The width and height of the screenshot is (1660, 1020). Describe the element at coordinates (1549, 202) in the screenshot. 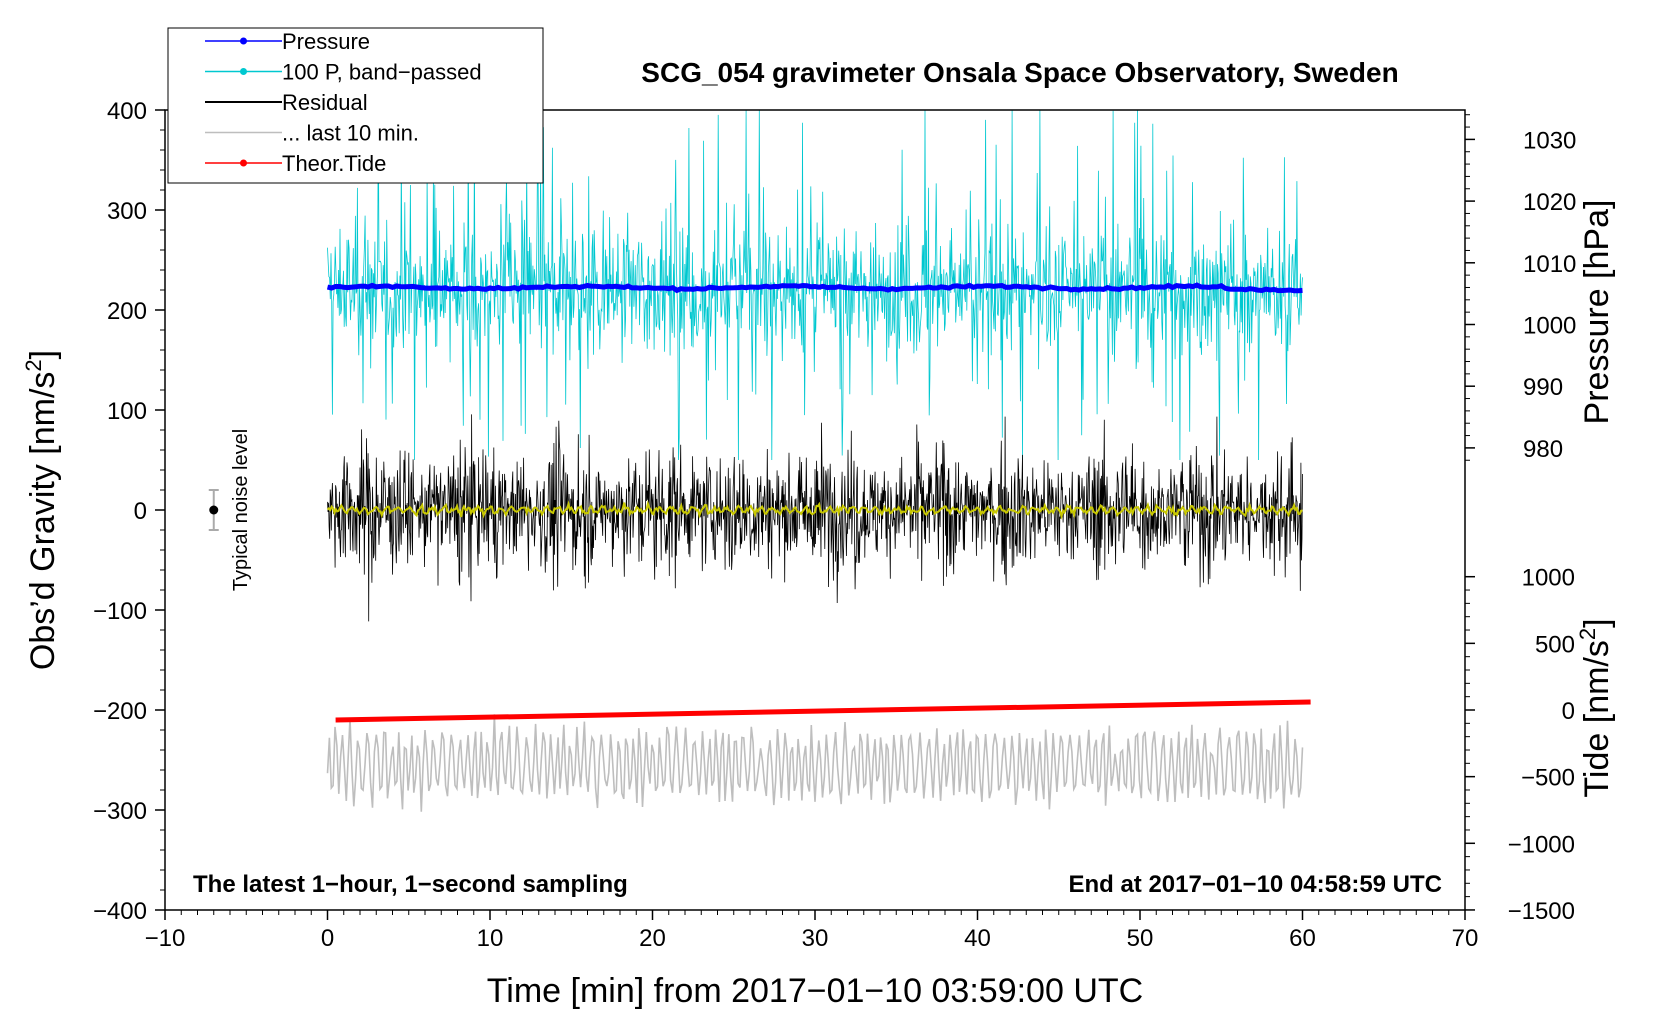

I see `pressure-tick-label: 1020` at that location.